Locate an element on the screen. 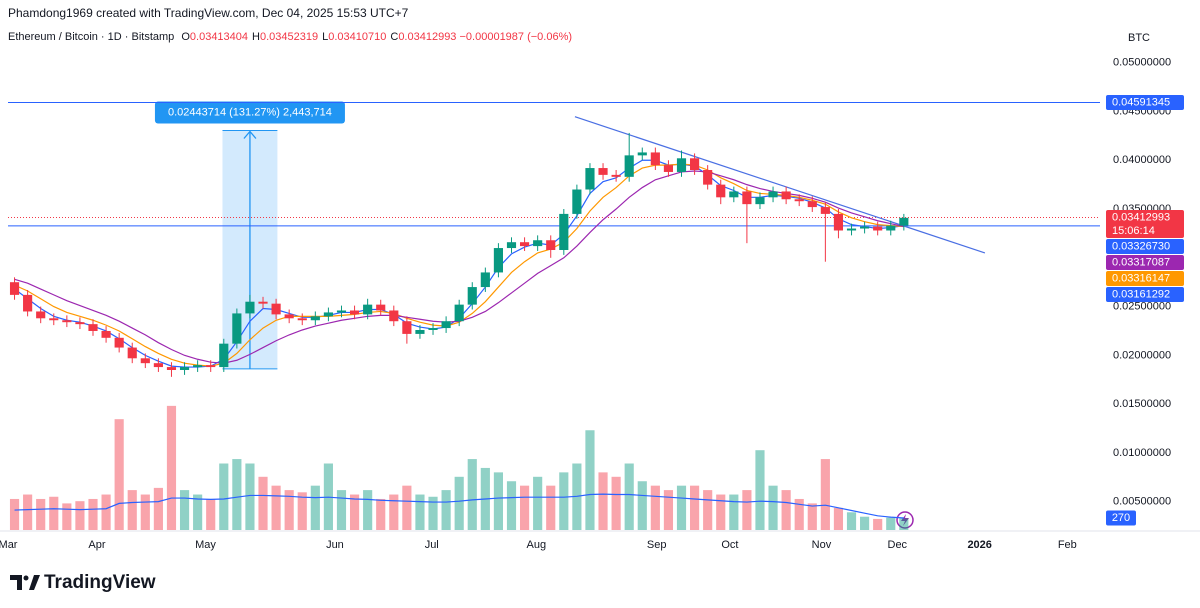 This screenshot has height=608, width=1200. y-tick-label: 0.02000000 is located at coordinates (1142, 355).